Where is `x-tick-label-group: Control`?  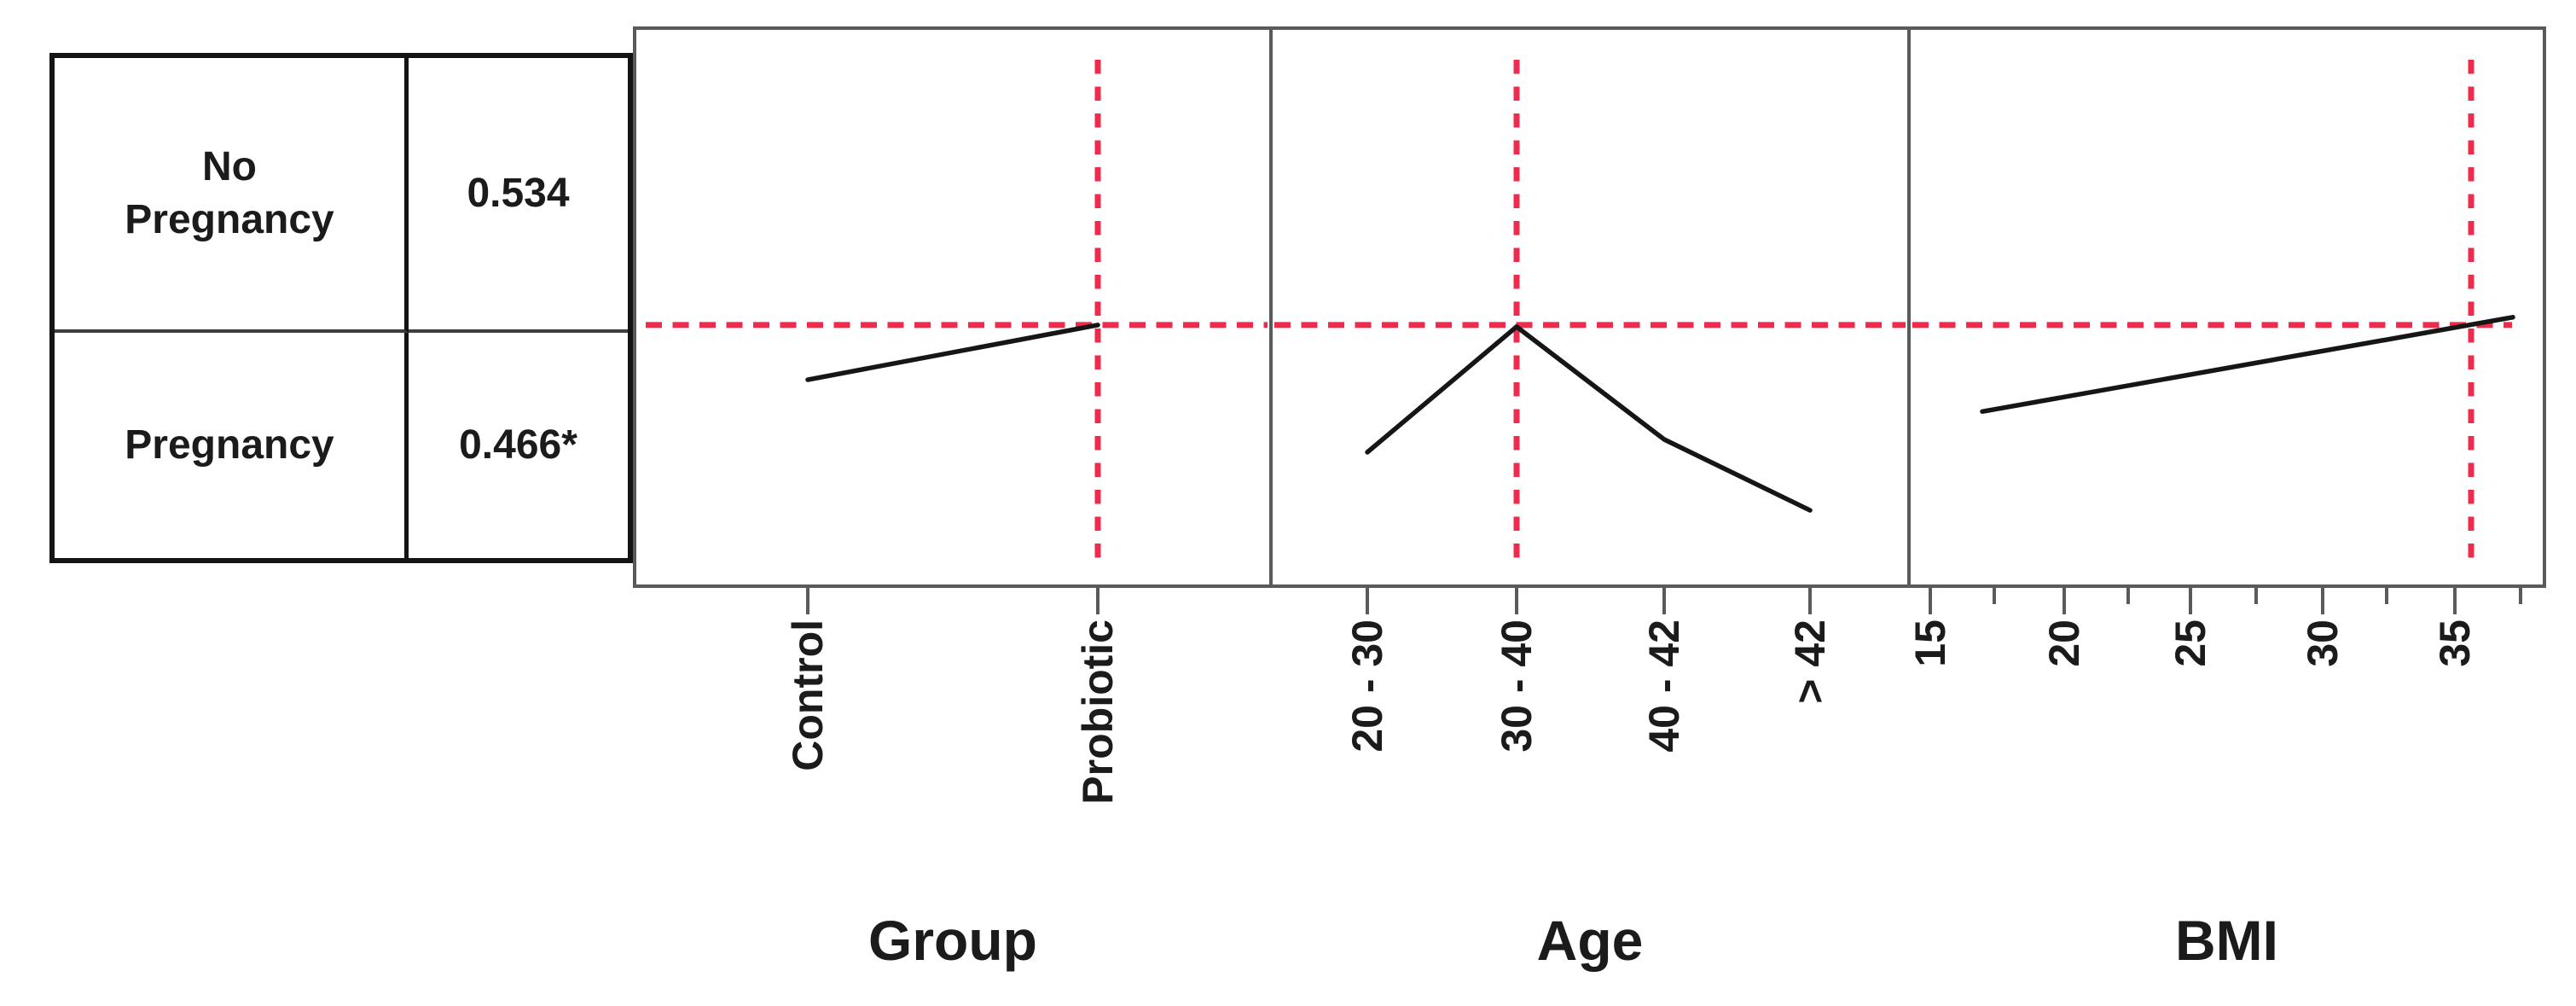 x-tick-label-group: Control is located at coordinates (808, 695).